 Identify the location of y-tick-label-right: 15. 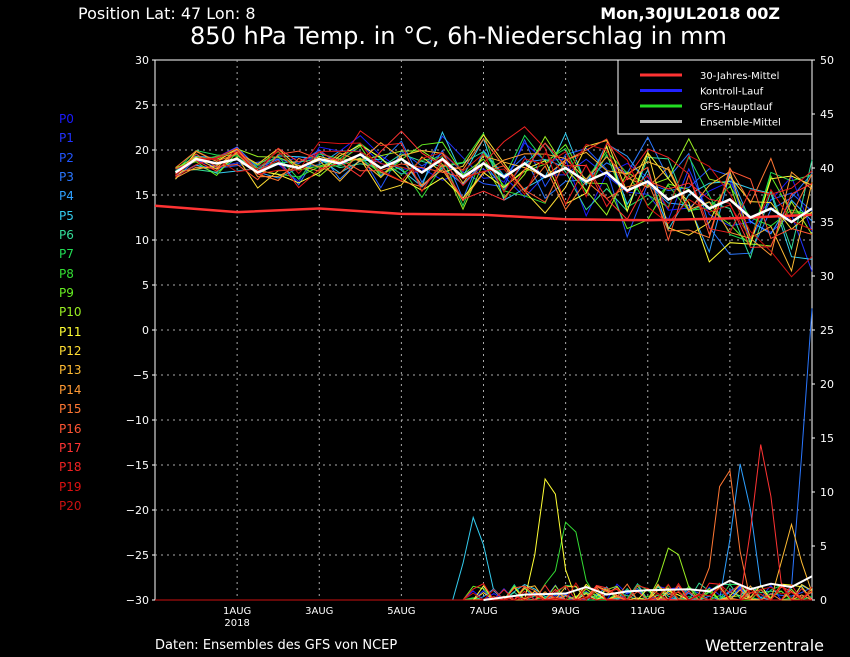
(827, 438).